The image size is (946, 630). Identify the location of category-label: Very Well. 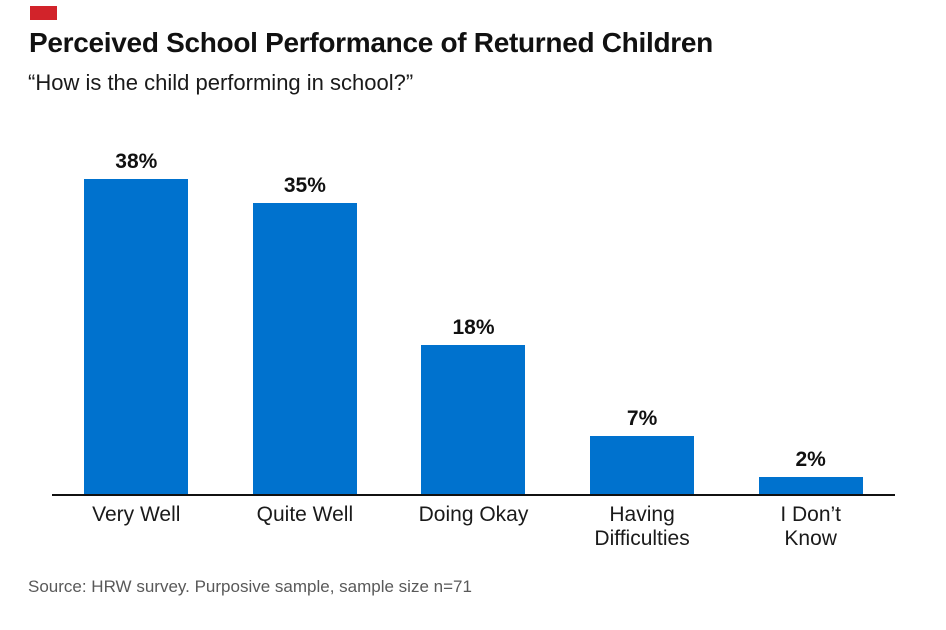
(136, 514).